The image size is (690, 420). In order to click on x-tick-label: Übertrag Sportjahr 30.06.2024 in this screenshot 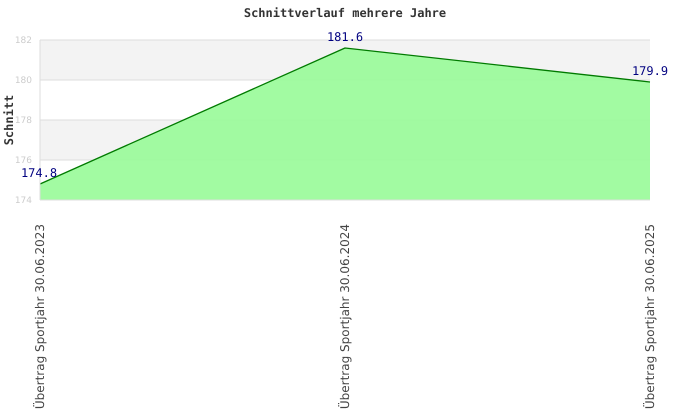, I will do `click(345, 317)`.